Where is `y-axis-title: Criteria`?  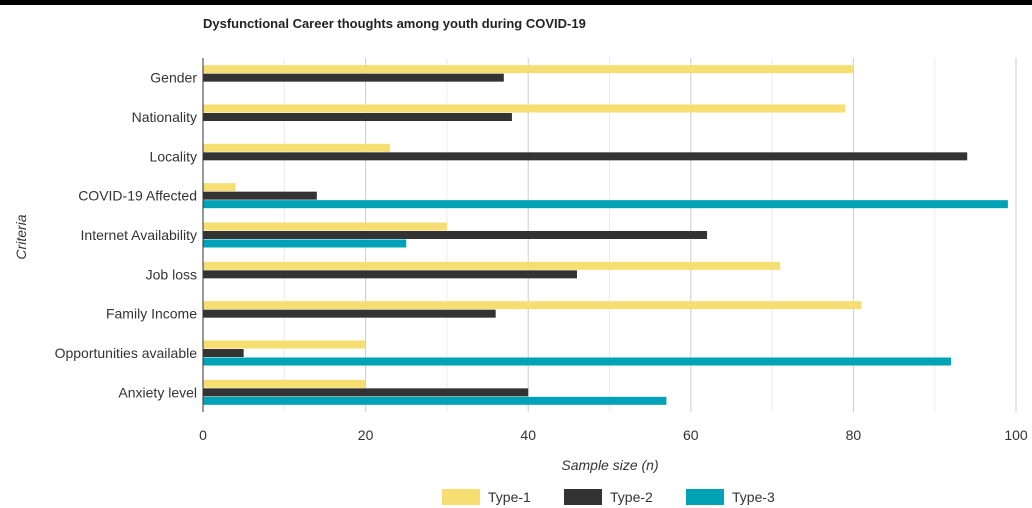
y-axis-title: Criteria is located at coordinates (21, 237).